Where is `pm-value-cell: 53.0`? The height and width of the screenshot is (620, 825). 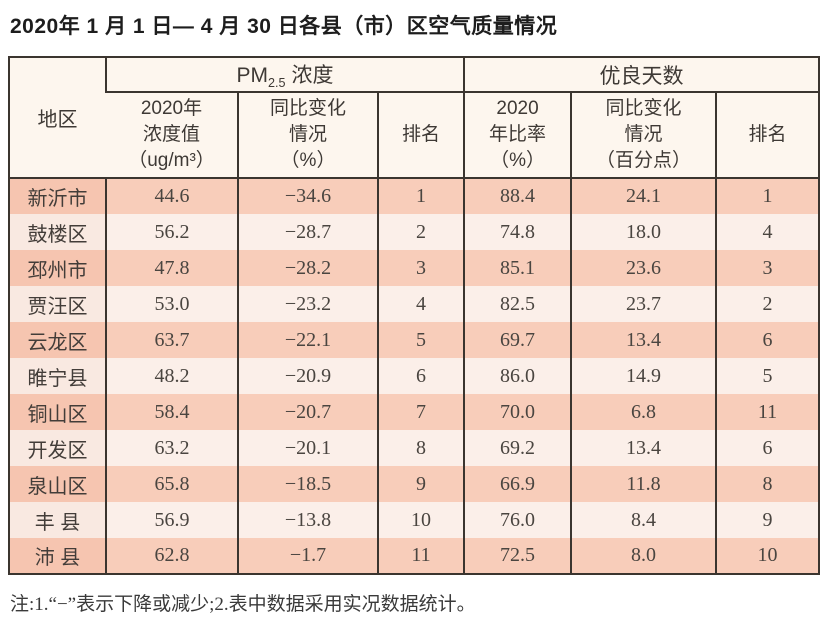
pm-value-cell: 53.0 is located at coordinates (171, 304).